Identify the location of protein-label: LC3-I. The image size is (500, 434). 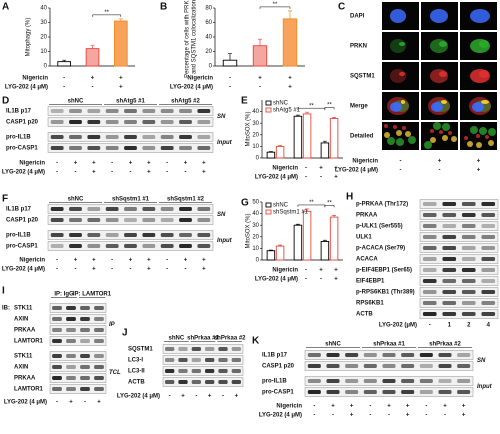
(135, 361).